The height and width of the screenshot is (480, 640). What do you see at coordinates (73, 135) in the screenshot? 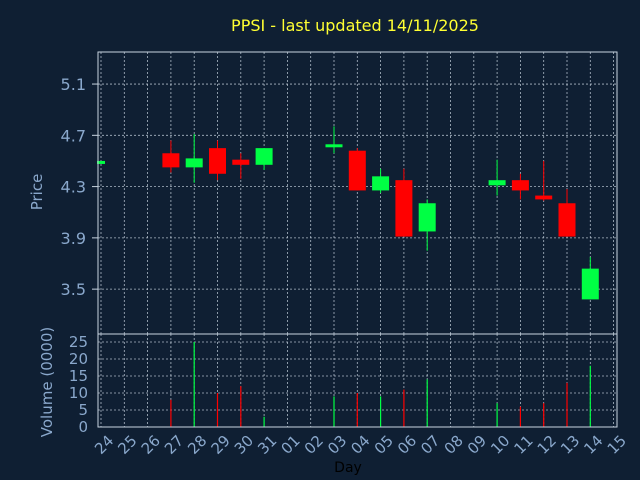
I see `price-tick-label: 4.7` at bounding box center [73, 135].